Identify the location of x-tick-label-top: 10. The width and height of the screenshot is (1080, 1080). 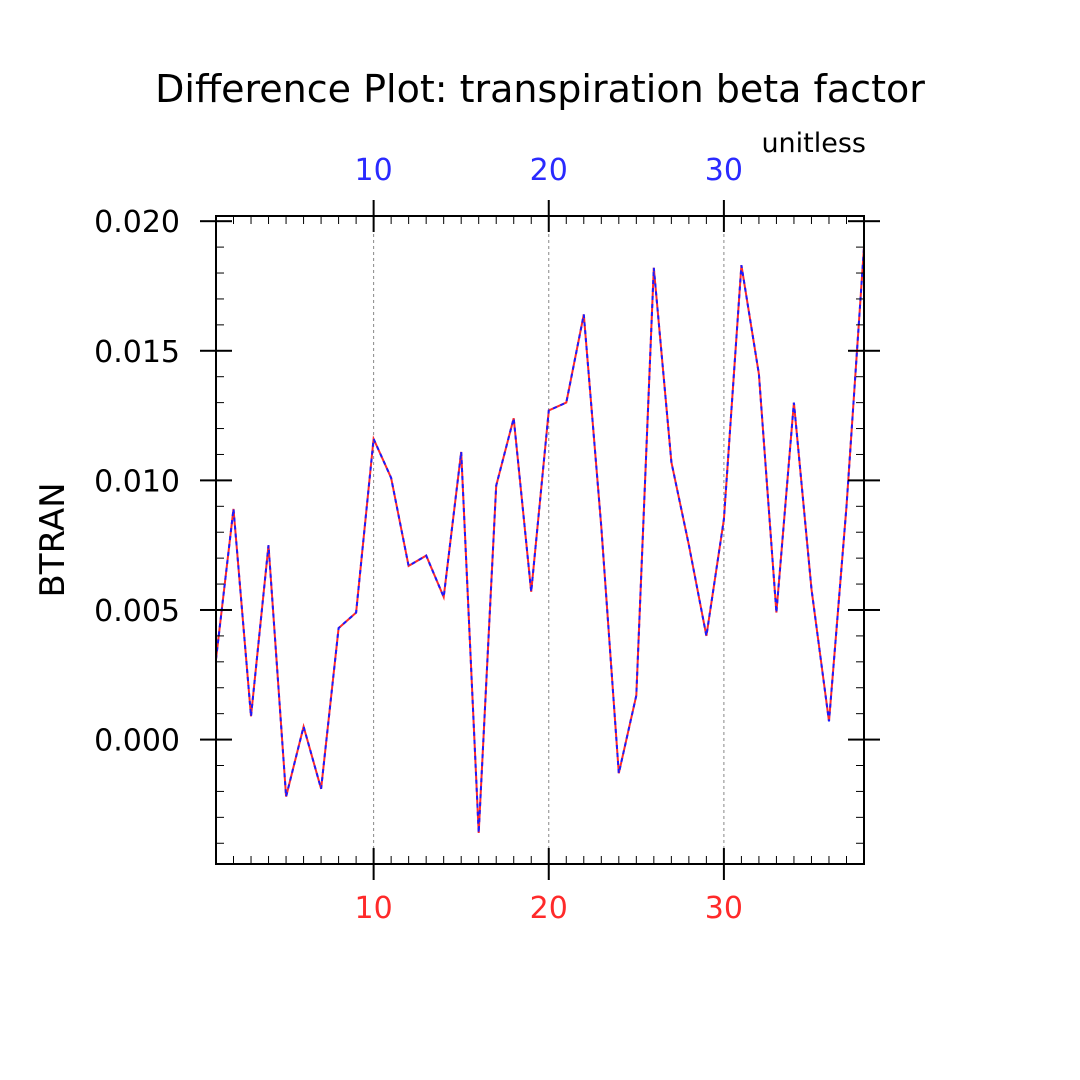
(374, 170).